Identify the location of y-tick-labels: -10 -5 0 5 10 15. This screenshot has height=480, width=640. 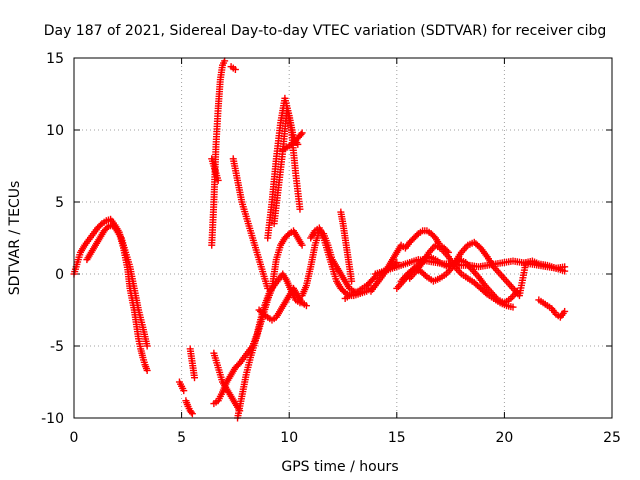
(52, 239).